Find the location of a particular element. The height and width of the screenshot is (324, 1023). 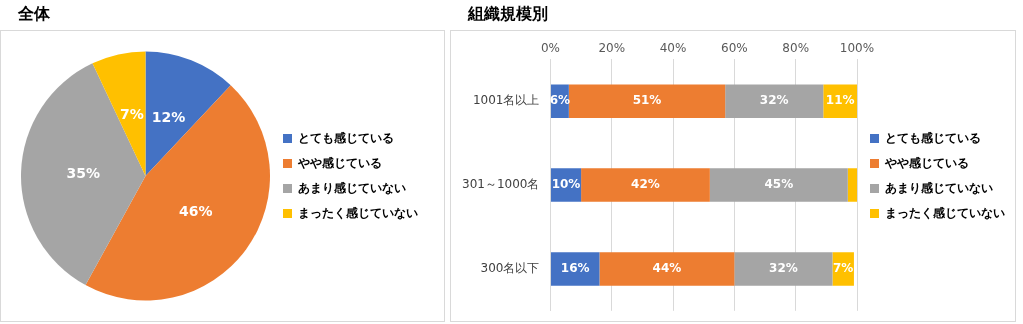

y-tick-label: 300名以下 is located at coordinates (510, 268).